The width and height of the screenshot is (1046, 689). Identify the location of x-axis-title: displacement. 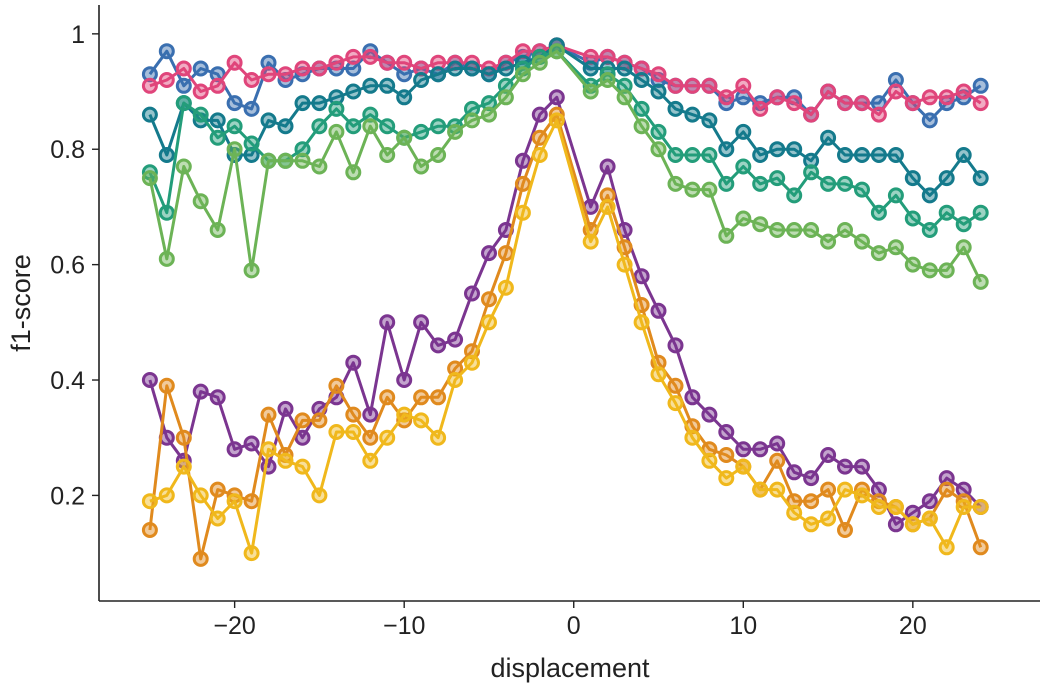
(570, 668).